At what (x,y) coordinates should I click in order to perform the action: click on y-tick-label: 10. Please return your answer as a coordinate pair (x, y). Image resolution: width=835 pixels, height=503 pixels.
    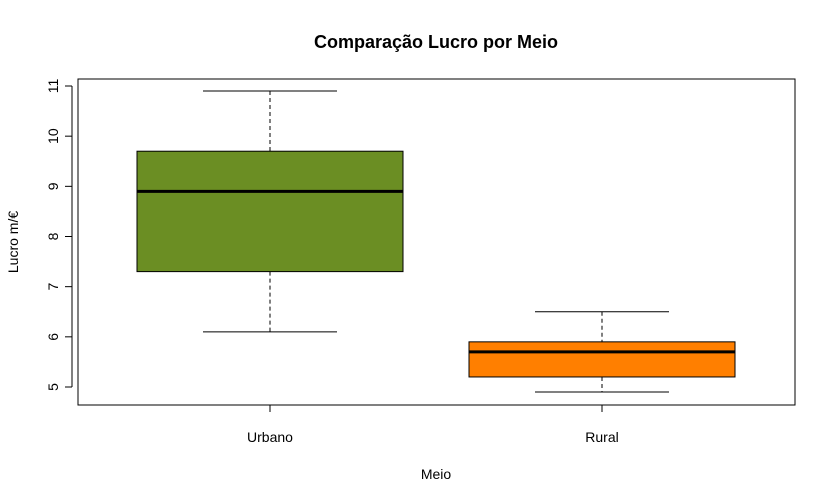
    Looking at the image, I should click on (53, 136).